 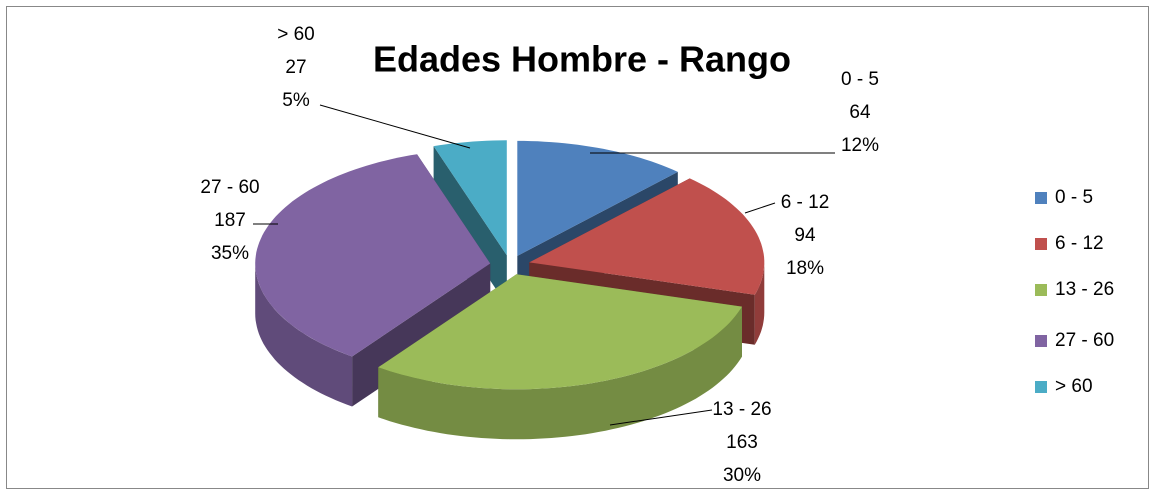 What do you see at coordinates (742, 442) in the screenshot?
I see `data-label-value: 163` at bounding box center [742, 442].